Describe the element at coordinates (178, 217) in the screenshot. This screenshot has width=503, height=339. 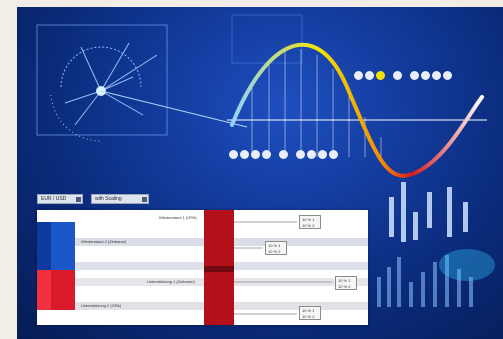
I see `row-label: Wiederstand 1 (GPA)` at that location.